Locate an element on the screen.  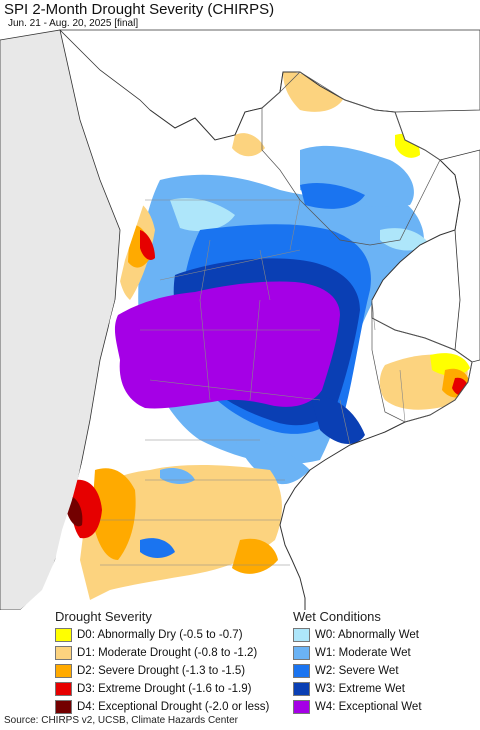
legend-item-w0: W0: Abnormally Wet is located at coordinates (357, 635).